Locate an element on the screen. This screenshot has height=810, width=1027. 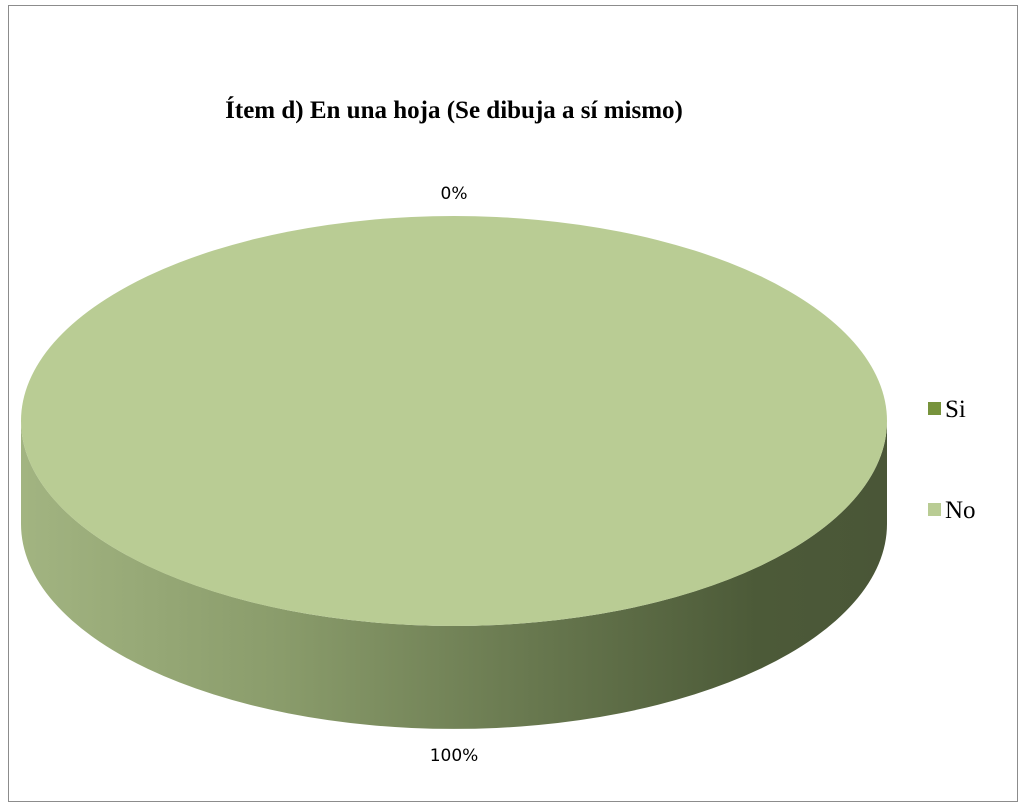
legend-label-si: Si is located at coordinates (955, 409).